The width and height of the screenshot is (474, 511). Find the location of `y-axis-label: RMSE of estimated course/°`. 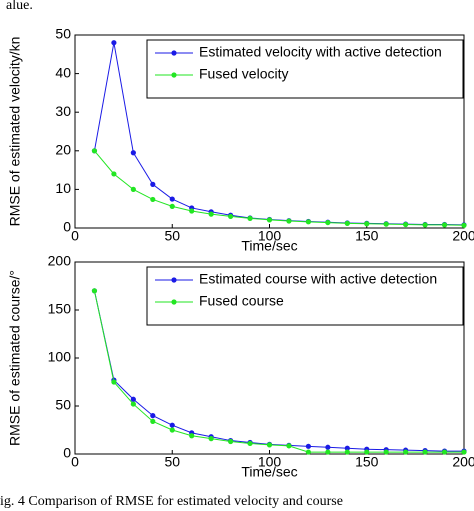

y-axis-label: RMSE of estimated course/° is located at coordinates (15, 358).